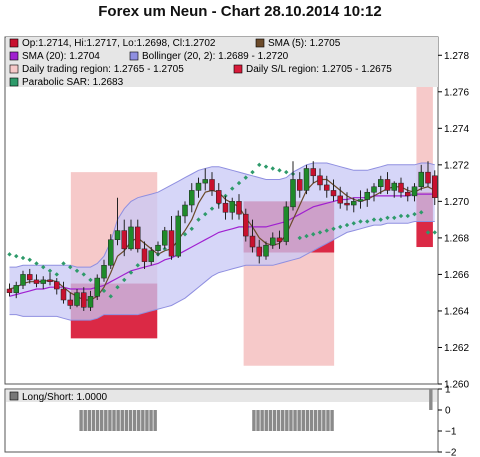 Image resolution: width=480 pixels, height=457 pixels. I want to click on sub-y-tick-label: −1, so click(451, 432).